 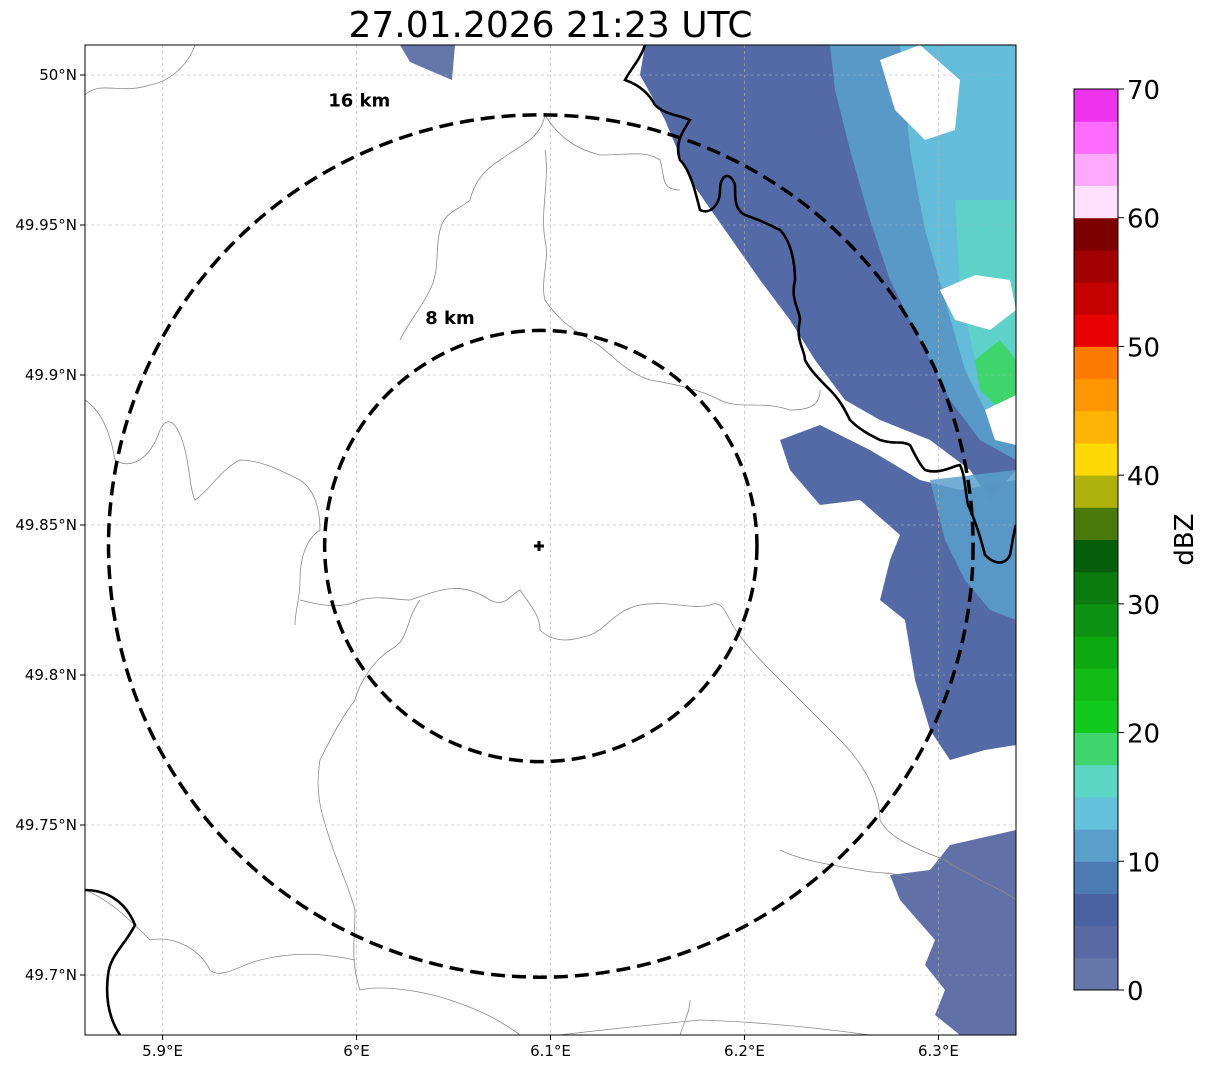 I want to click on x-axis-ticks: 5.9°E 6°E 6.1°E 6.2°E 6.3°E, so click(x=550, y=1047).